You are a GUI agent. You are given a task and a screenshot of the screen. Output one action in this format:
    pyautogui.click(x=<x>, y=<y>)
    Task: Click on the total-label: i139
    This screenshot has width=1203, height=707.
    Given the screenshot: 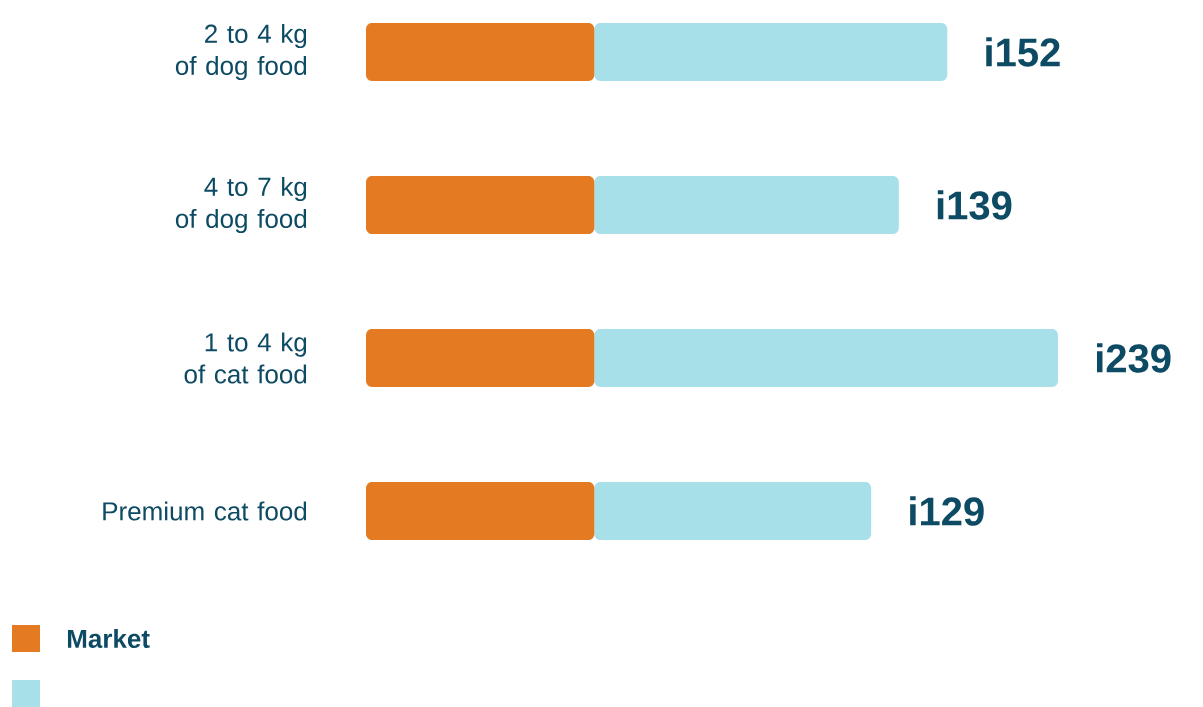 What is the action you would take?
    pyautogui.click(x=974, y=205)
    